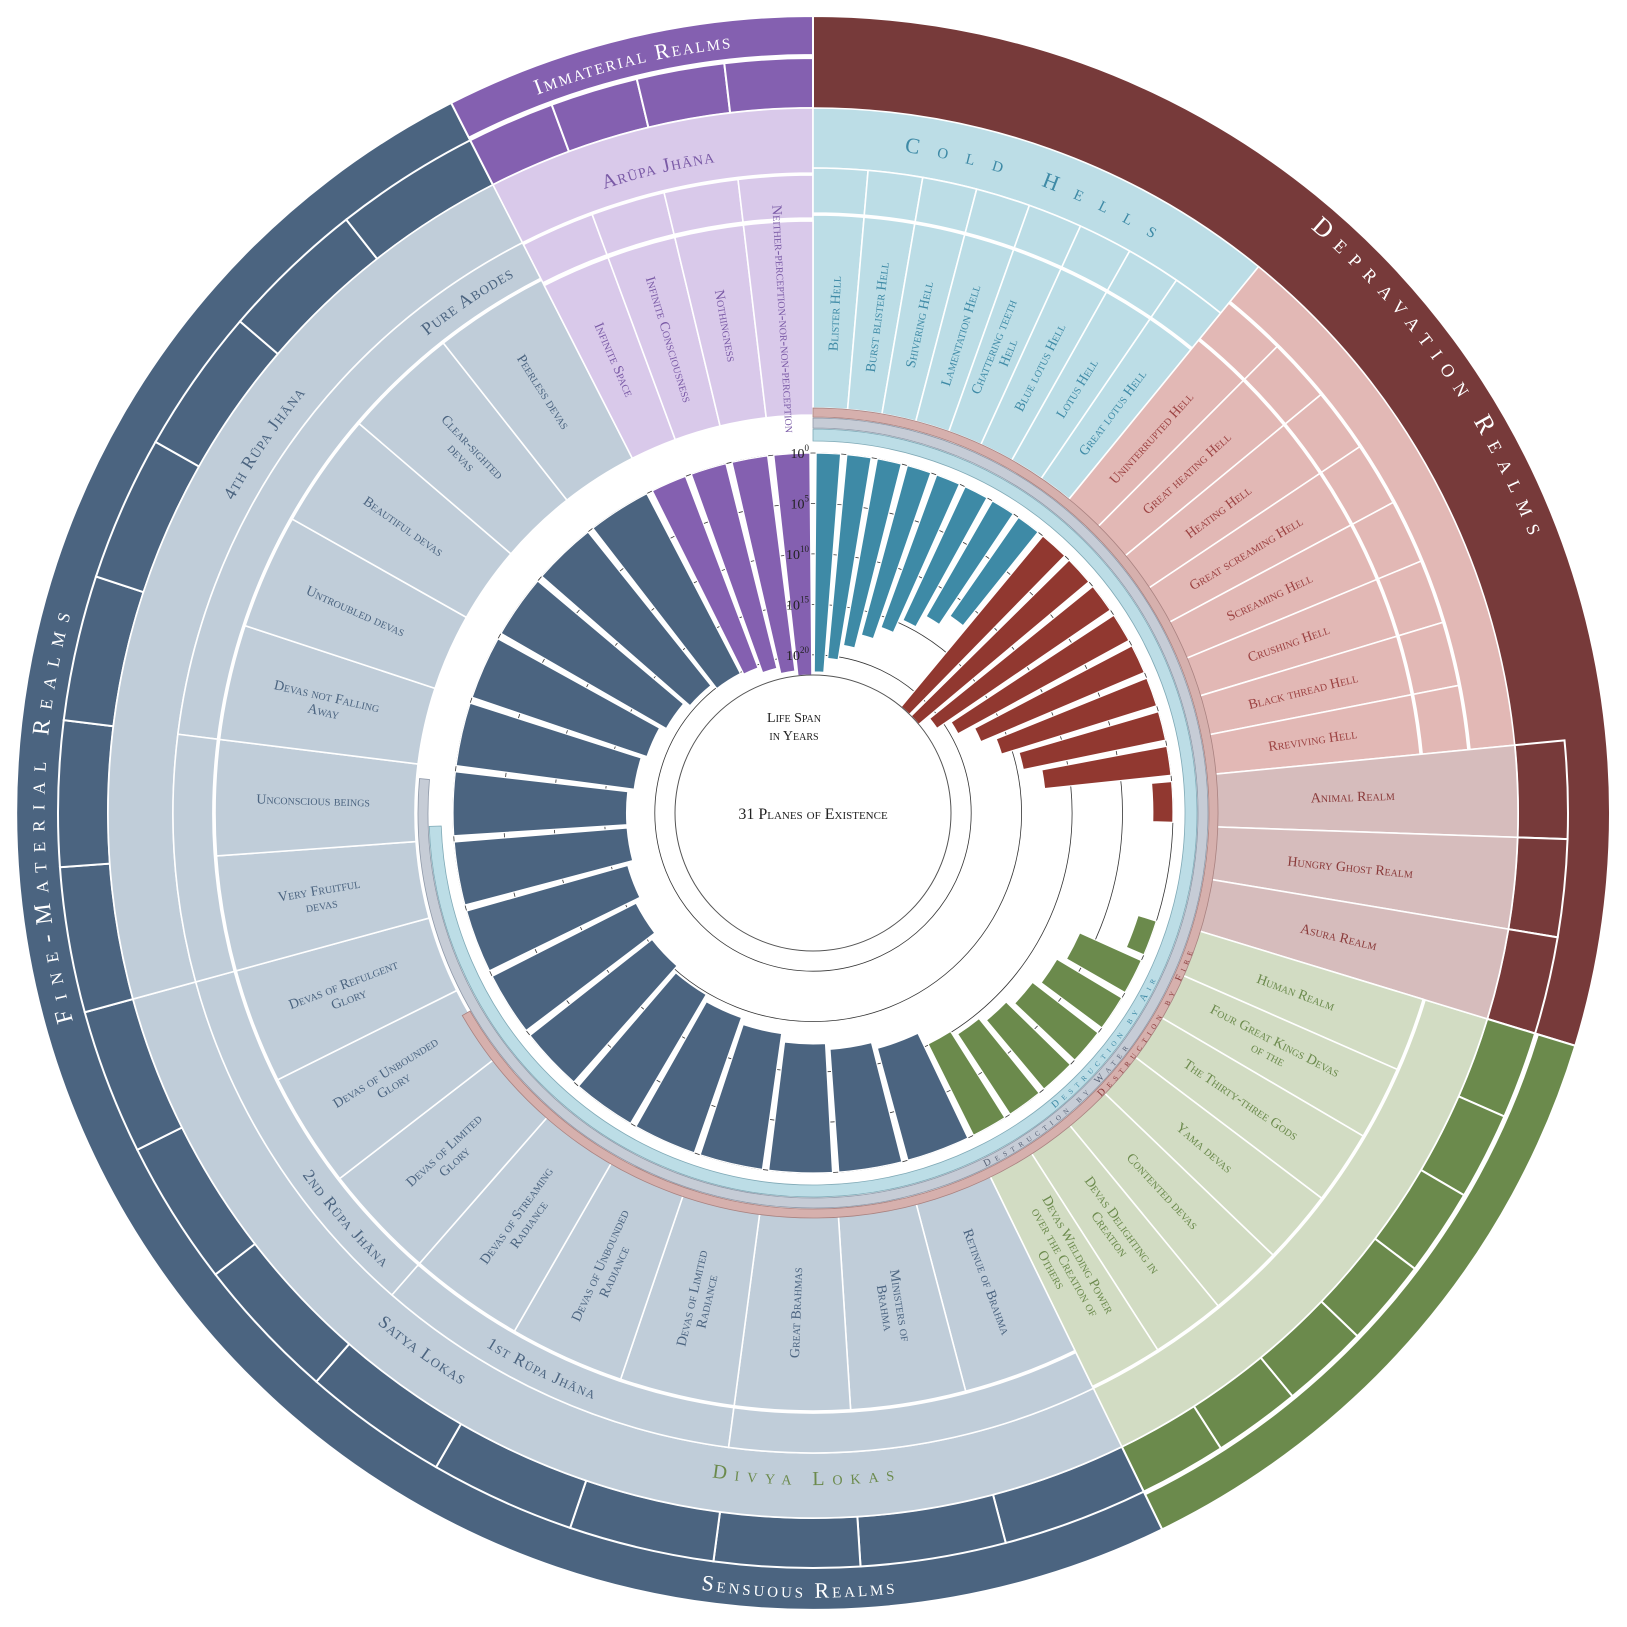 The height and width of the screenshot is (1627, 1627). I want to click on life-span-gridline, so click(813, 813).